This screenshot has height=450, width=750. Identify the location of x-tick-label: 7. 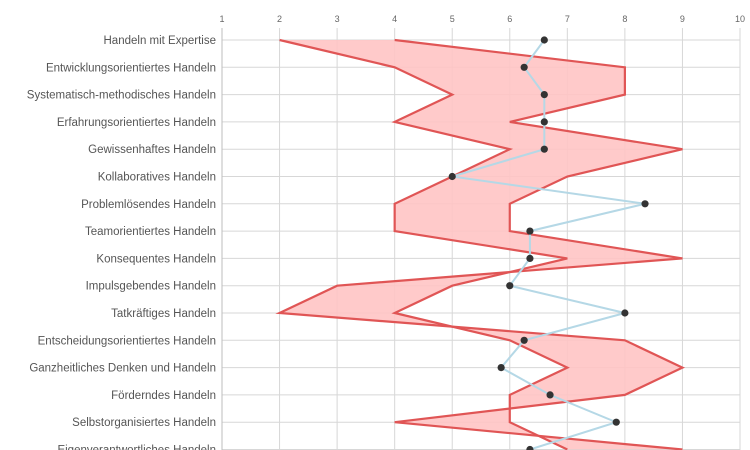
(567, 19).